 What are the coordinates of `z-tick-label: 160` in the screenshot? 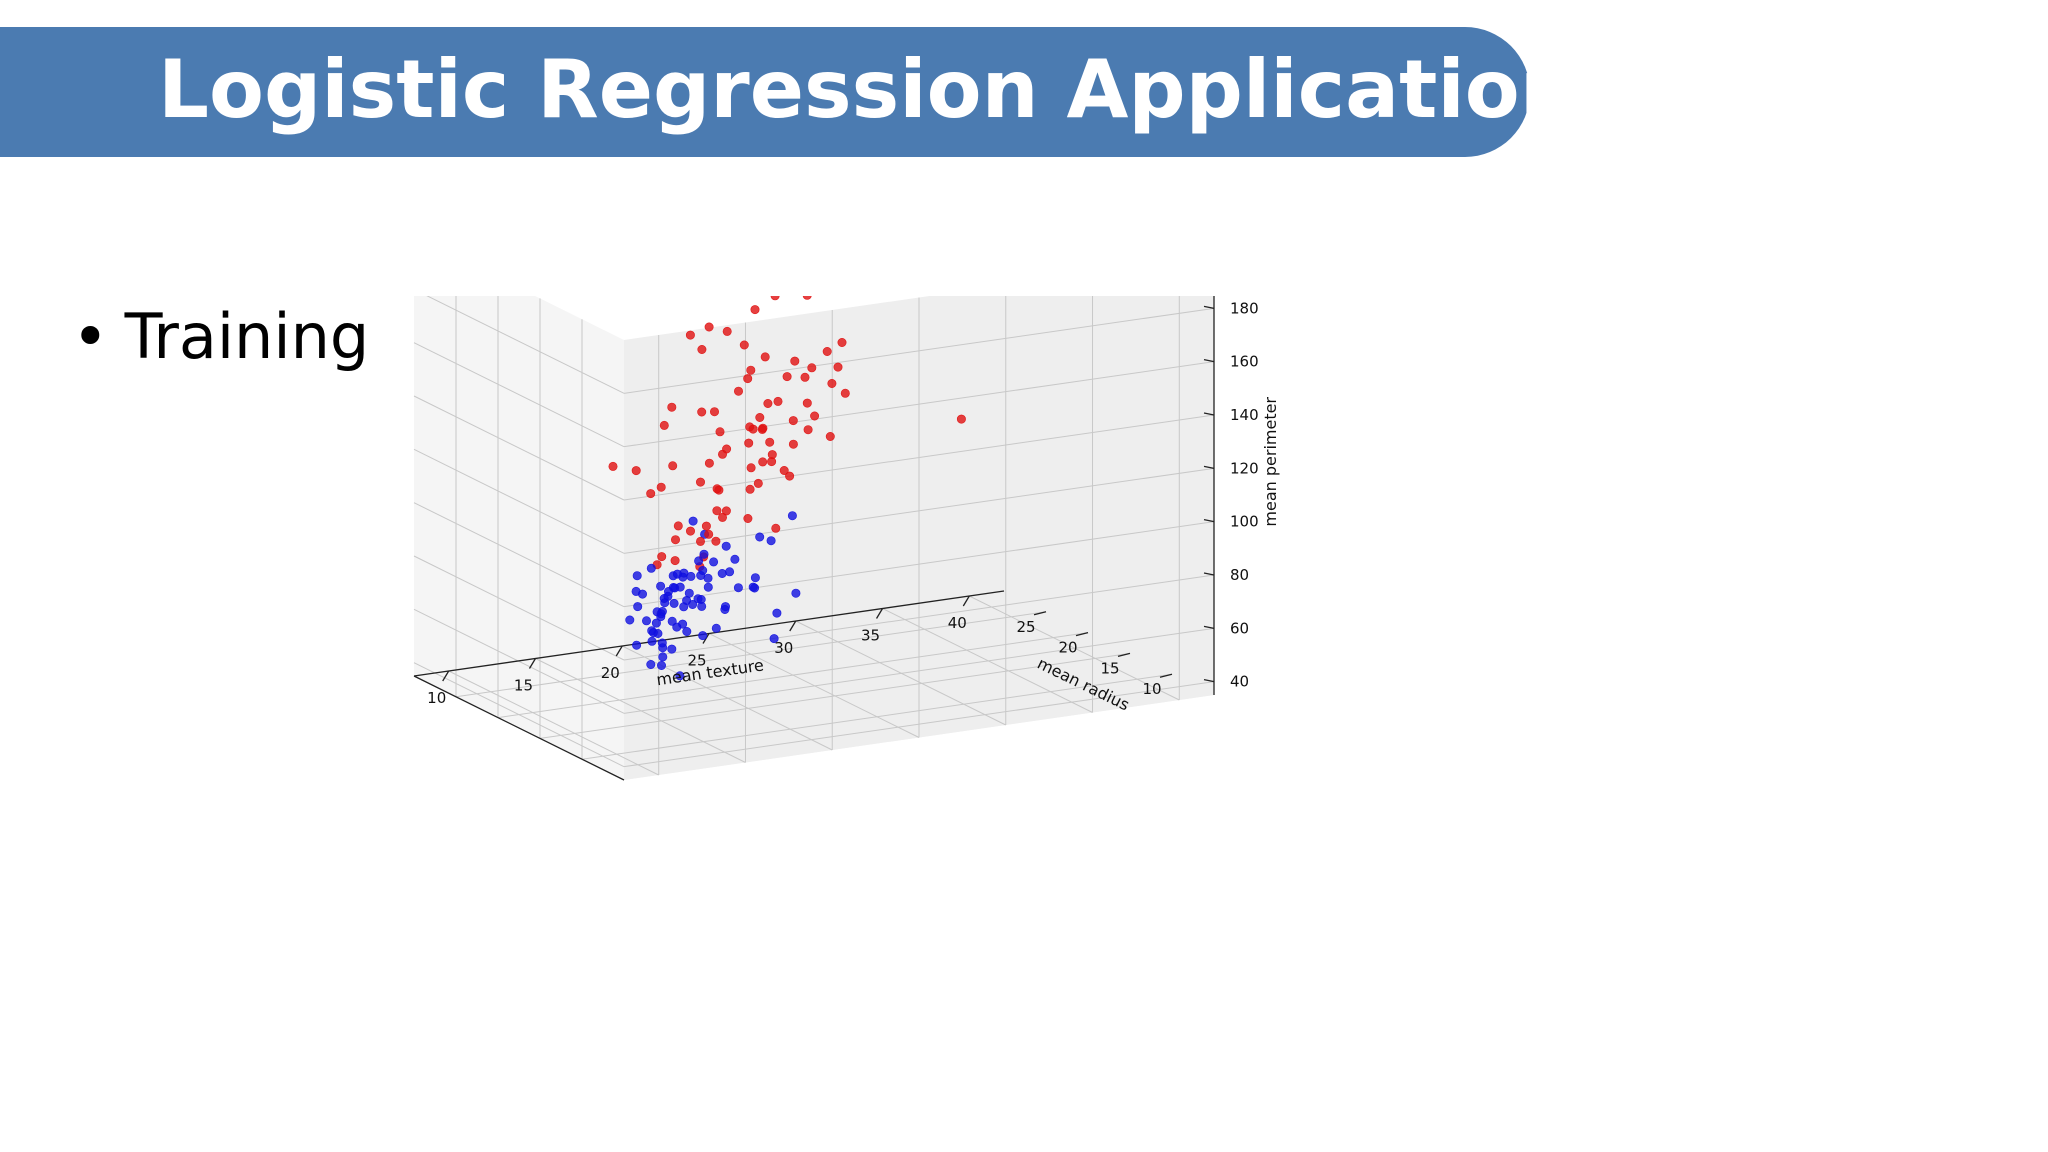 It's located at (1244, 362).